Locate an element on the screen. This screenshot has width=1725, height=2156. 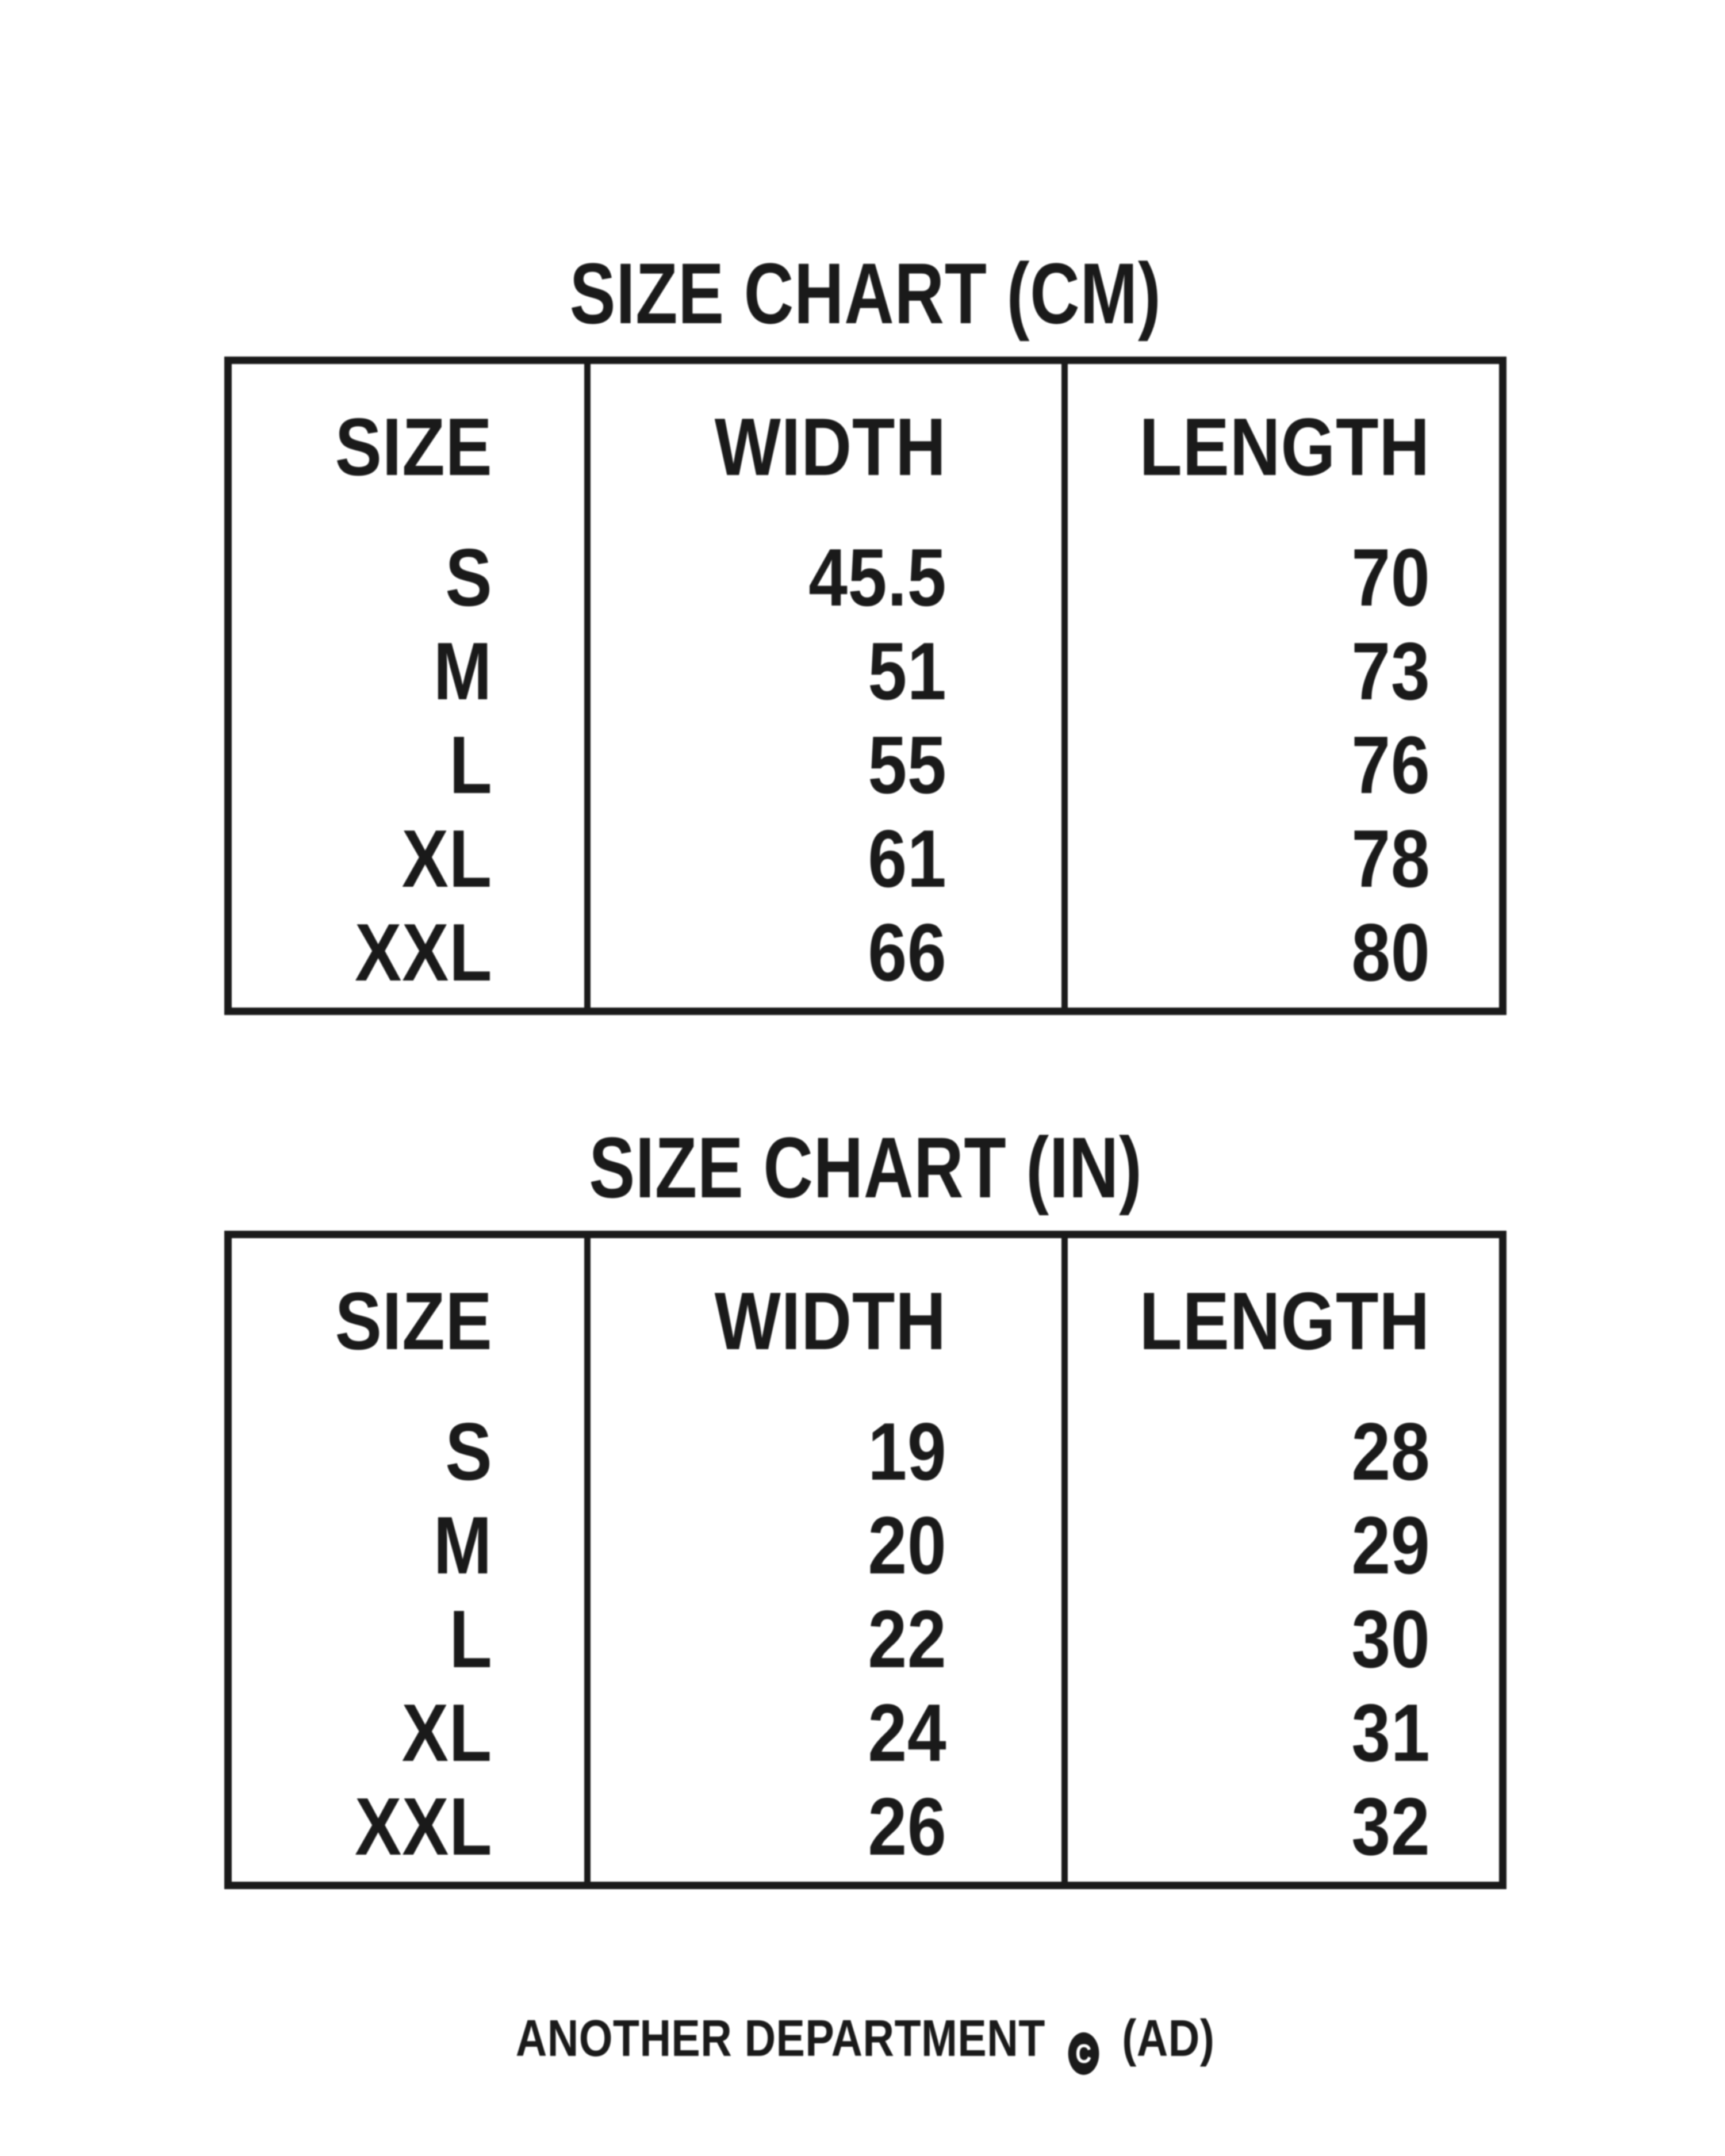
cm-row-m-label: M is located at coordinates (408, 671).